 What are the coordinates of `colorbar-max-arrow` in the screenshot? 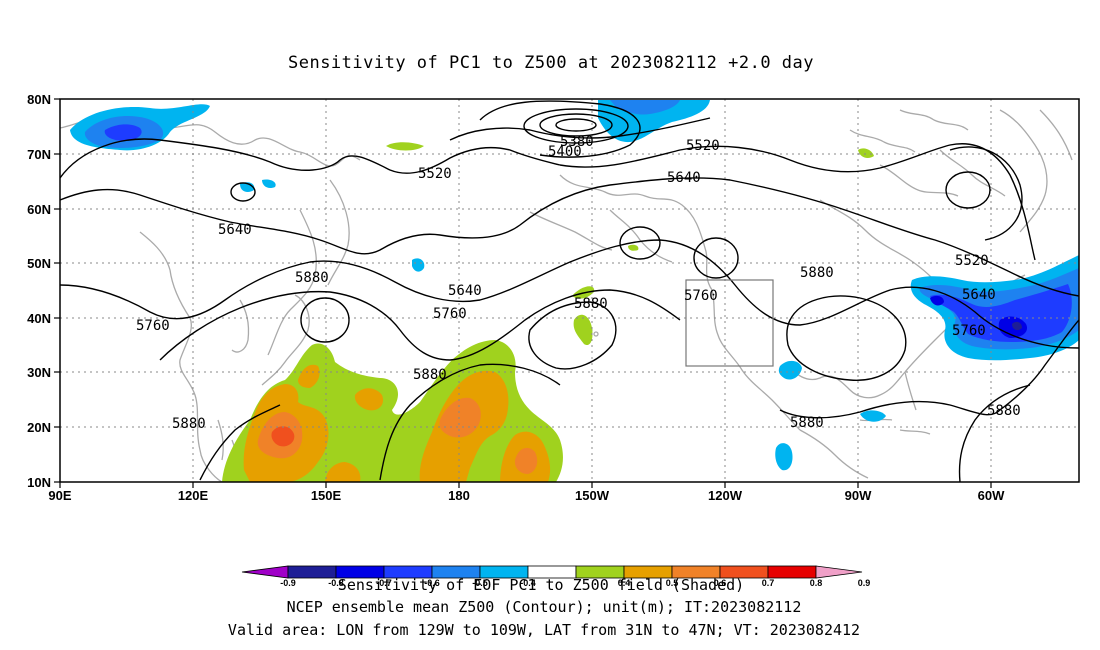 It's located at (839, 572).